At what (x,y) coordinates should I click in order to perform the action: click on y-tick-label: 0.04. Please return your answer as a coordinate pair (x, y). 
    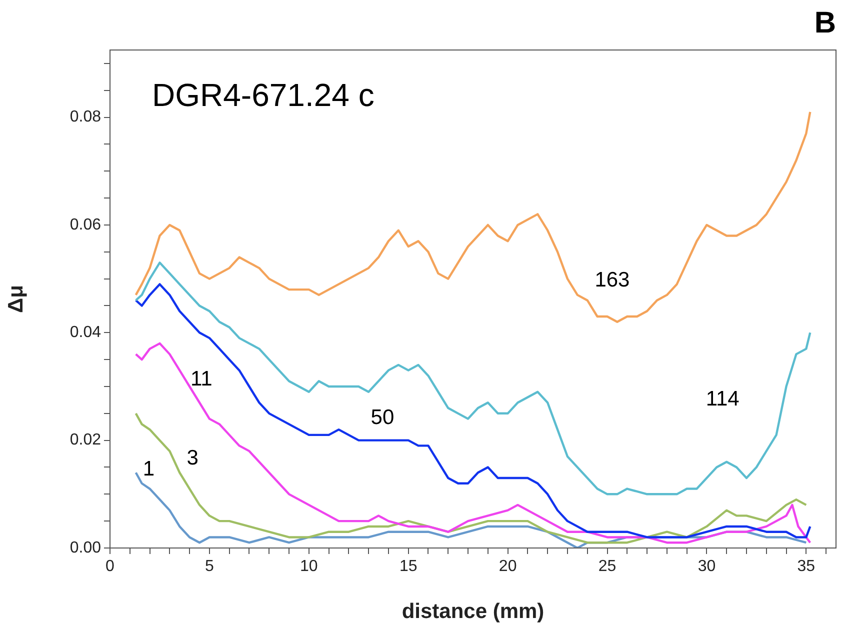
    Looking at the image, I should click on (86, 333).